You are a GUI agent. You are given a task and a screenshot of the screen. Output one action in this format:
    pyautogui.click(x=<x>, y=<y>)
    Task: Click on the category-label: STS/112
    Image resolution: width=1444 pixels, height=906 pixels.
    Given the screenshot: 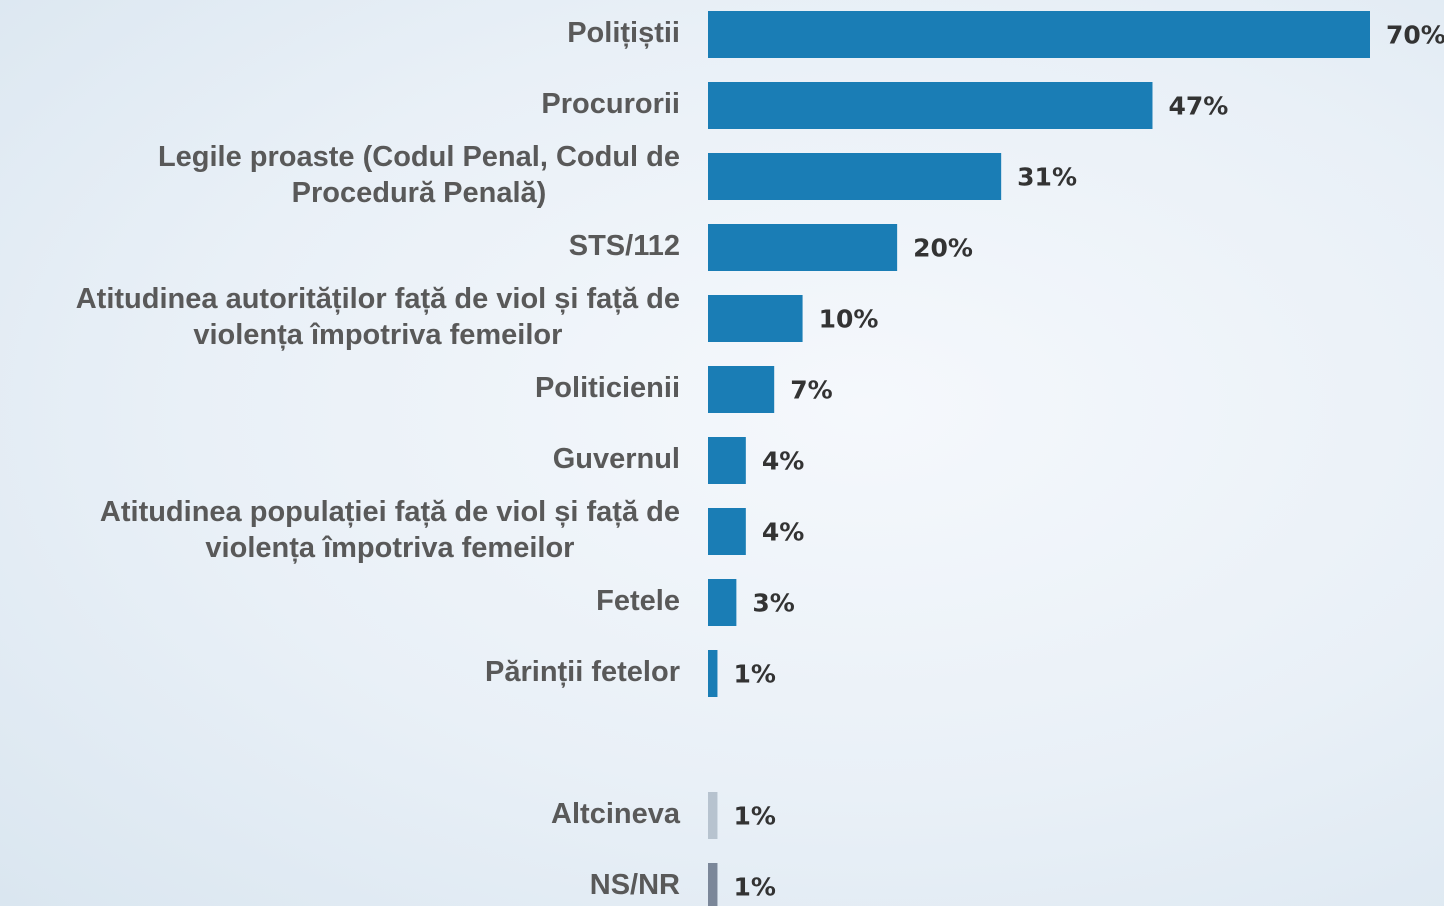 What is the action you would take?
    pyautogui.click(x=624, y=246)
    